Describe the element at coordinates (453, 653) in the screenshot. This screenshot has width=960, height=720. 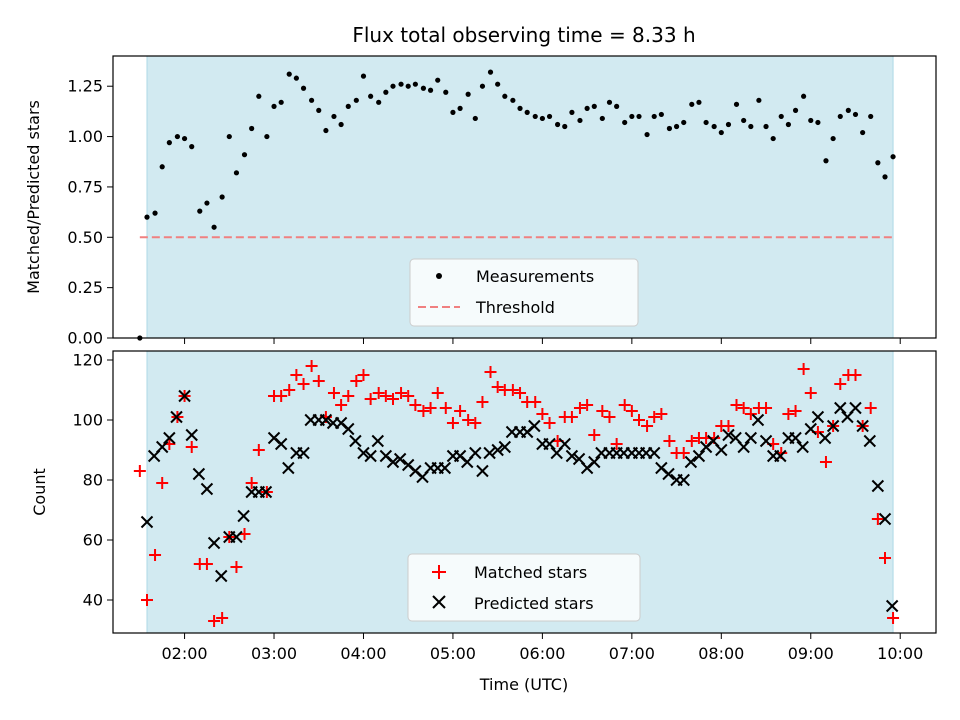
I see `count-x-tick-label: 05:00` at that location.